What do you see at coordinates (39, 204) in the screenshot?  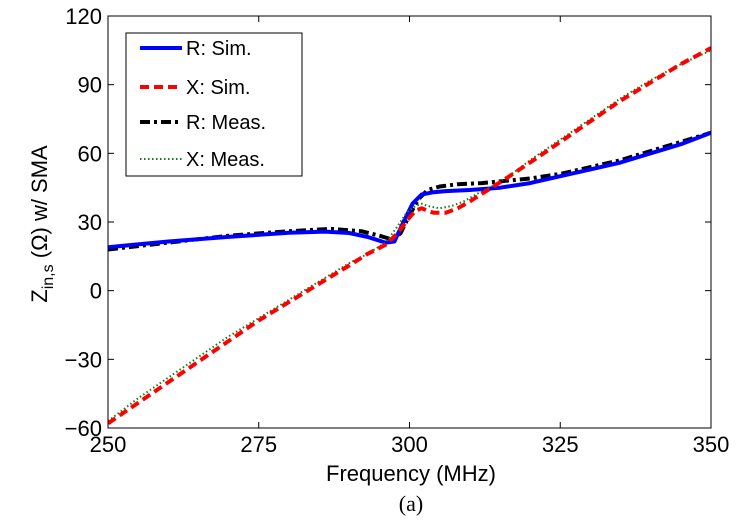 I see `y-axis-label-rest: (Ω) w/ SMA` at bounding box center [39, 204].